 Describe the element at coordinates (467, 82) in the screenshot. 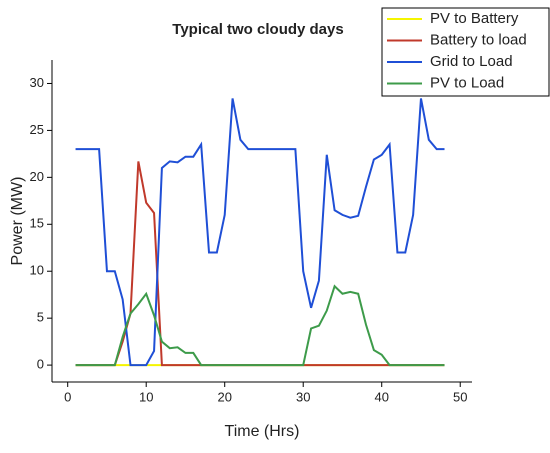

I see `legend-label: PV to Load` at that location.